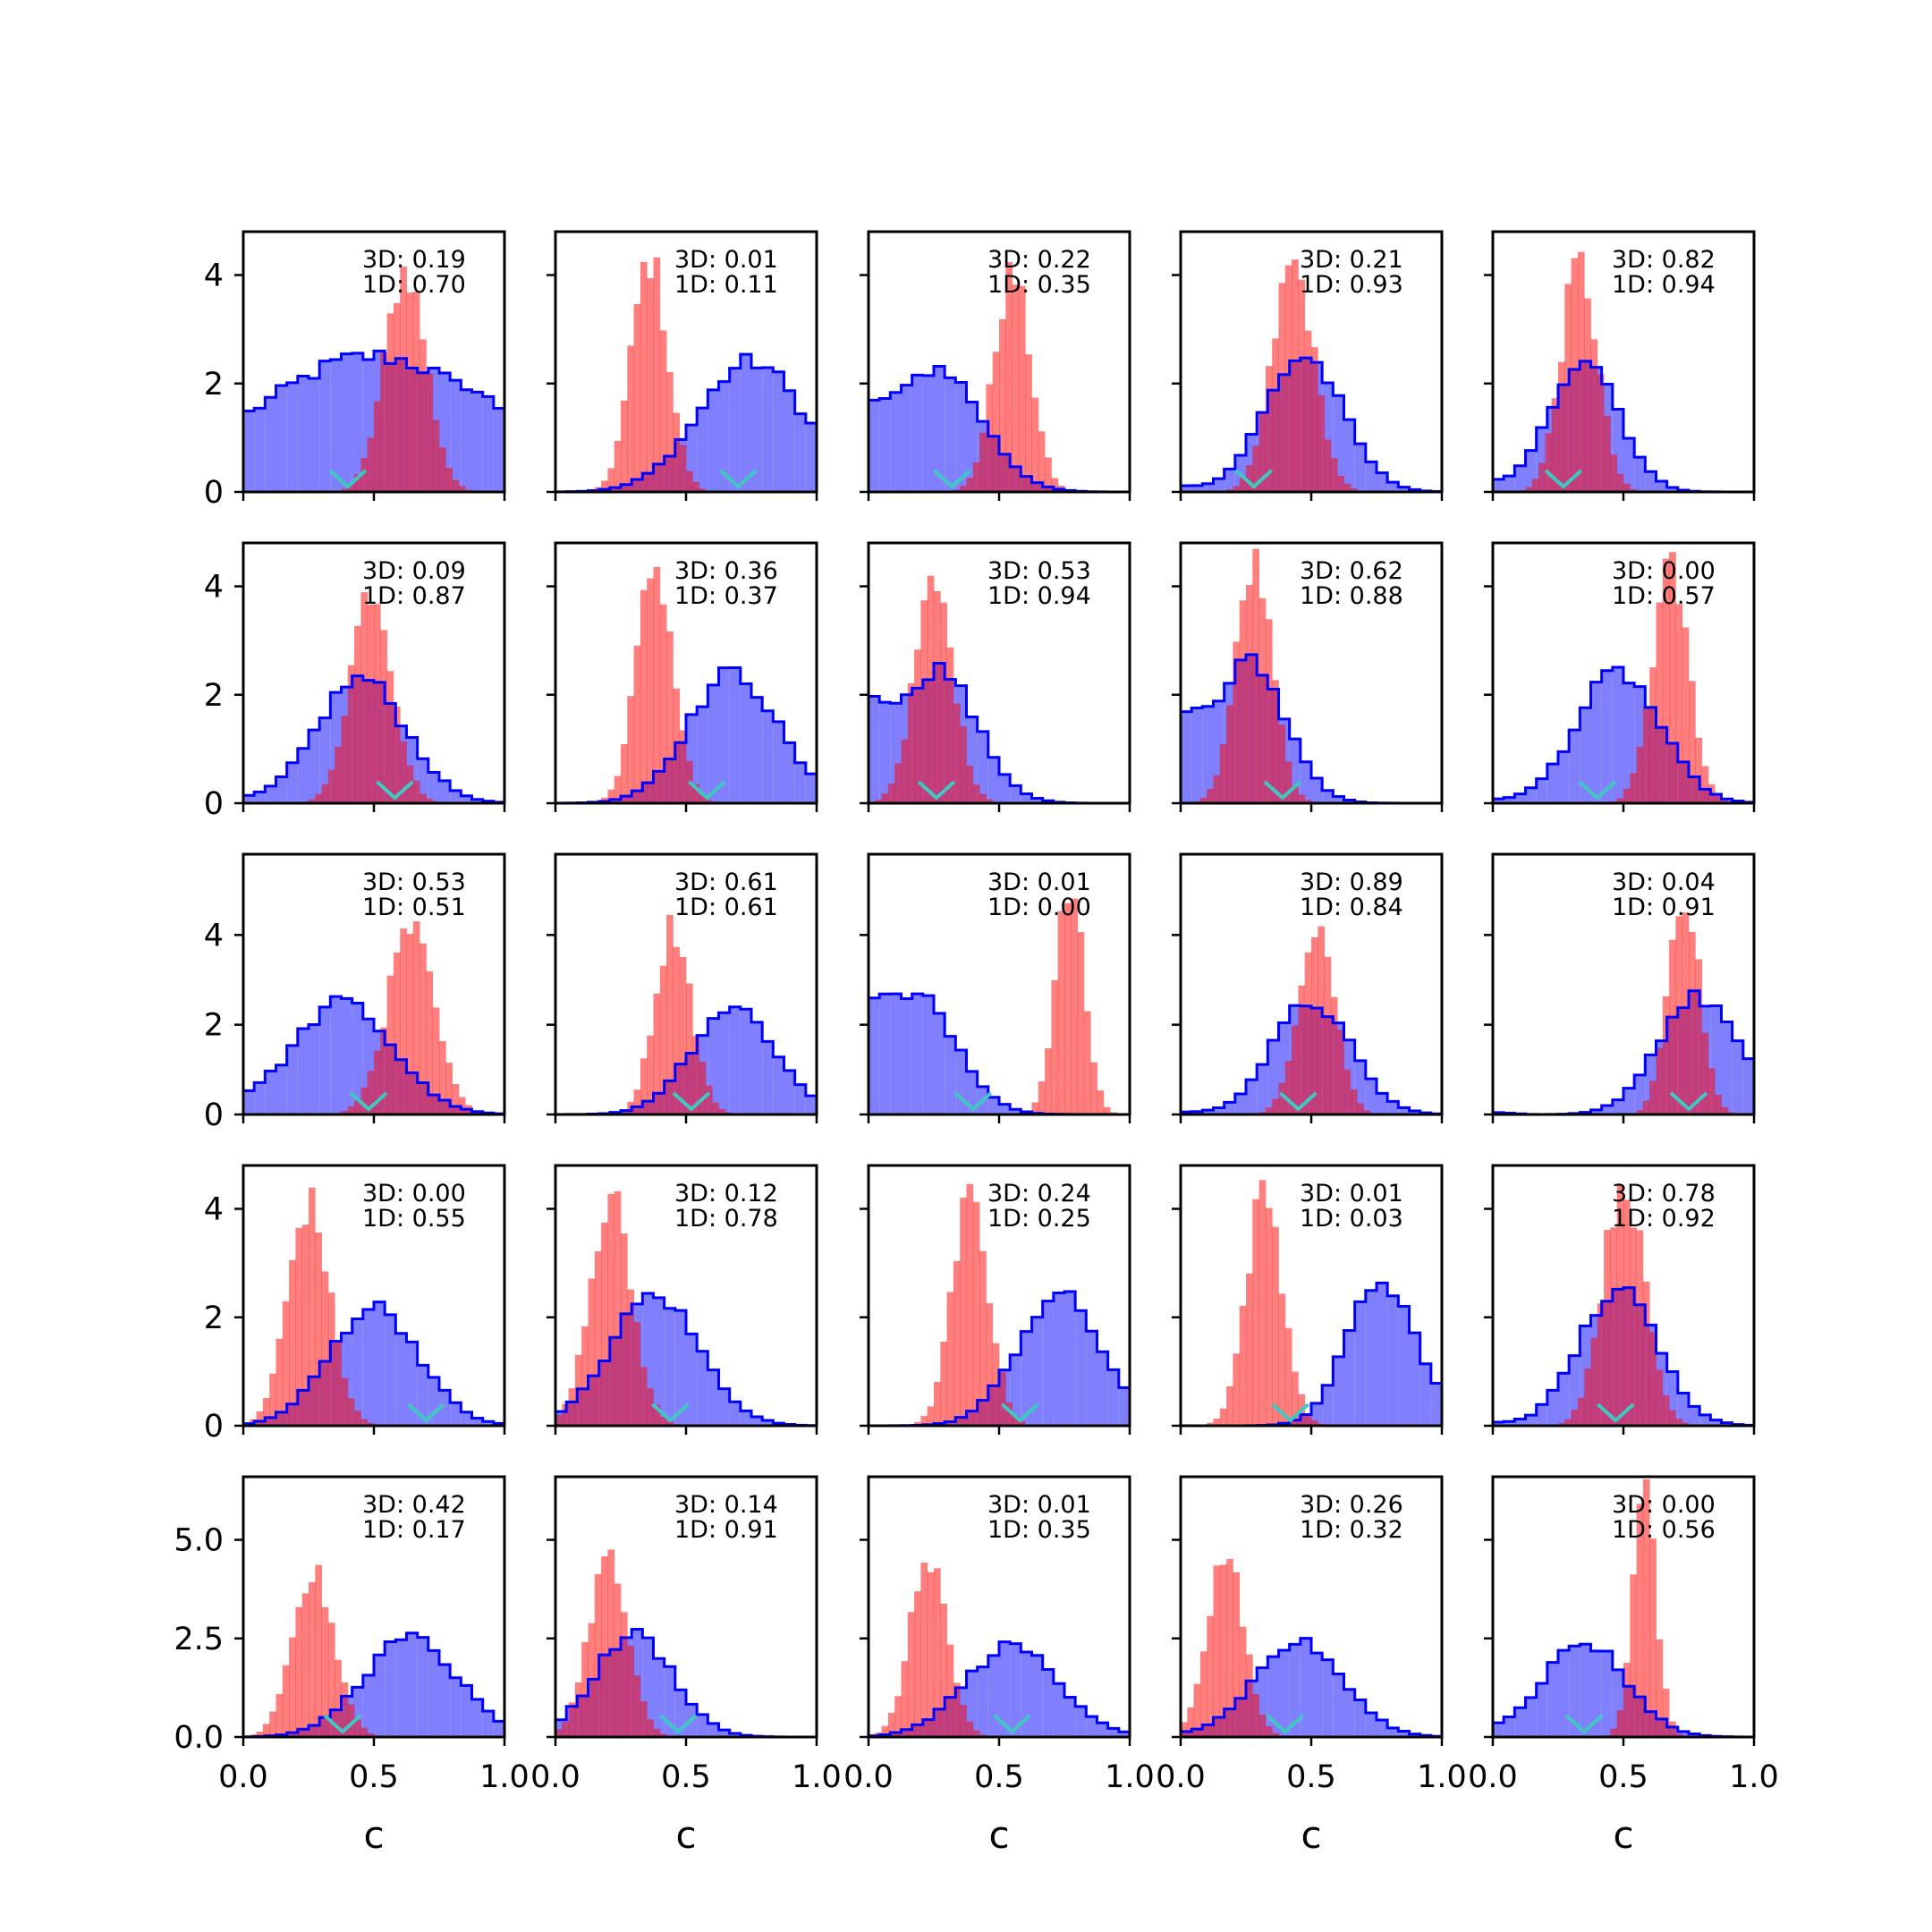 Image resolution: width=1932 pixels, height=1932 pixels. I want to click on annotation-1d: 1D: 0.55, so click(414, 1219).